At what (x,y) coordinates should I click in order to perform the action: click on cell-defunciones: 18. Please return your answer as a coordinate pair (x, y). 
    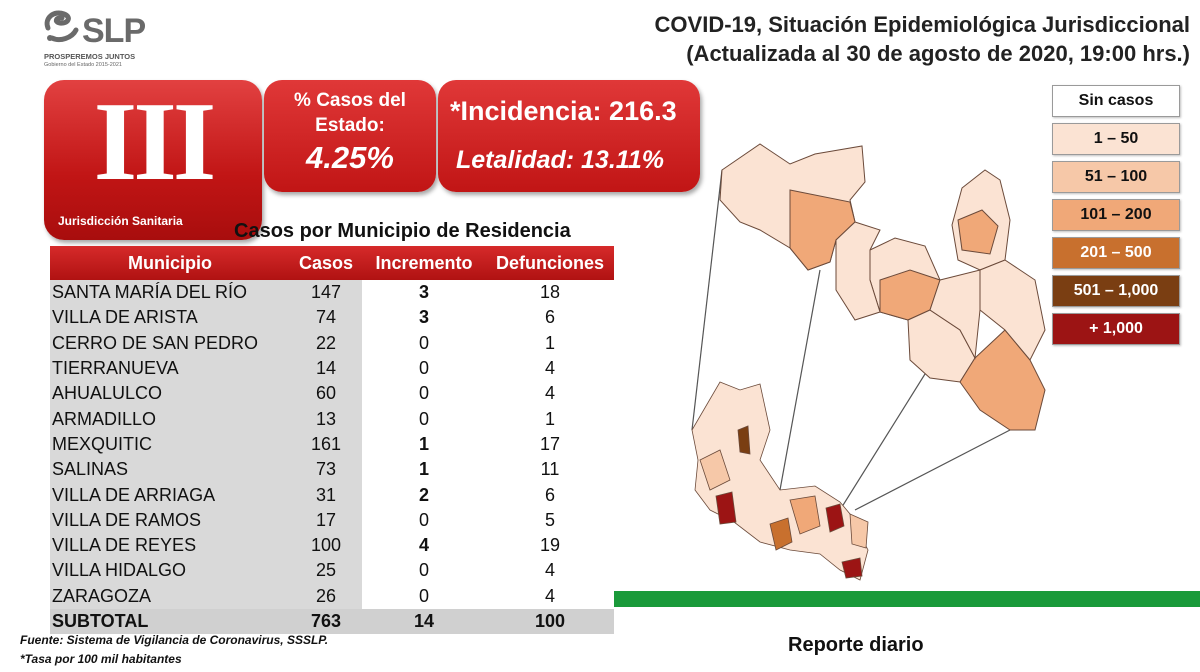
    Looking at the image, I should click on (550, 293).